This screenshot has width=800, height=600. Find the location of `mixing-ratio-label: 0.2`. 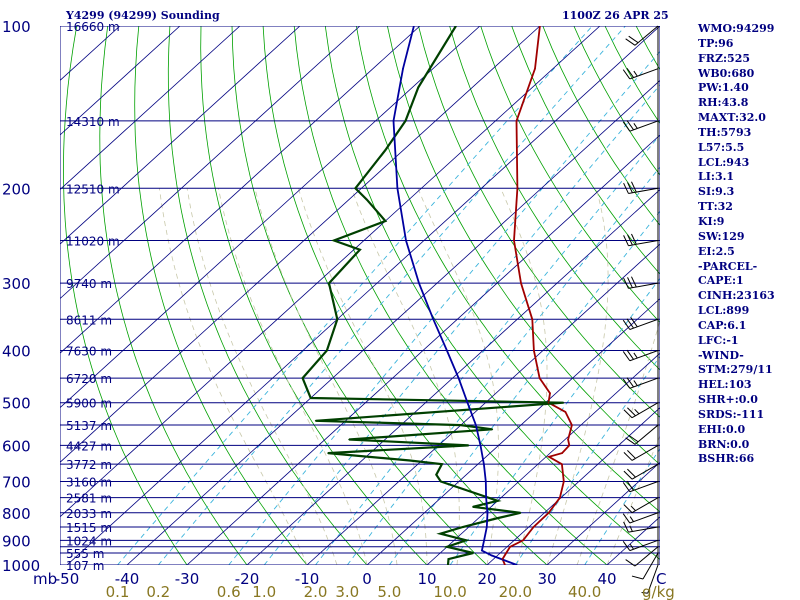

mixing-ratio-label: 0.2 is located at coordinates (158, 591).